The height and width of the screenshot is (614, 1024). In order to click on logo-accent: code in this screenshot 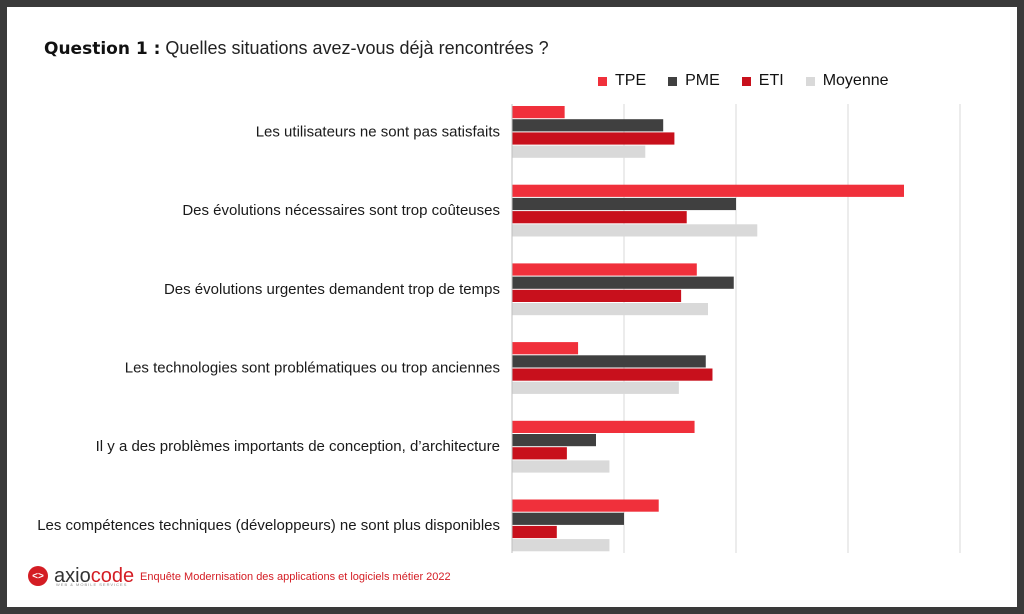, I will do `click(112, 576)`.